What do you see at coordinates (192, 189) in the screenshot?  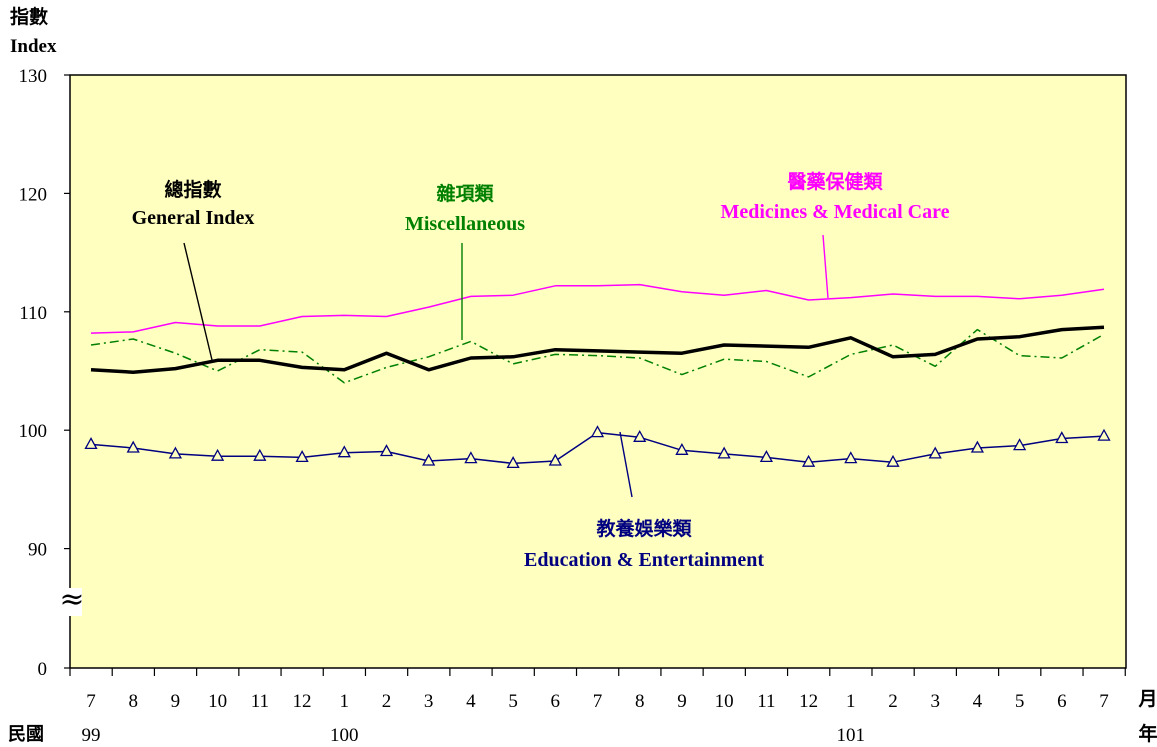 I see `series-label-zh-general: 總指數` at bounding box center [192, 189].